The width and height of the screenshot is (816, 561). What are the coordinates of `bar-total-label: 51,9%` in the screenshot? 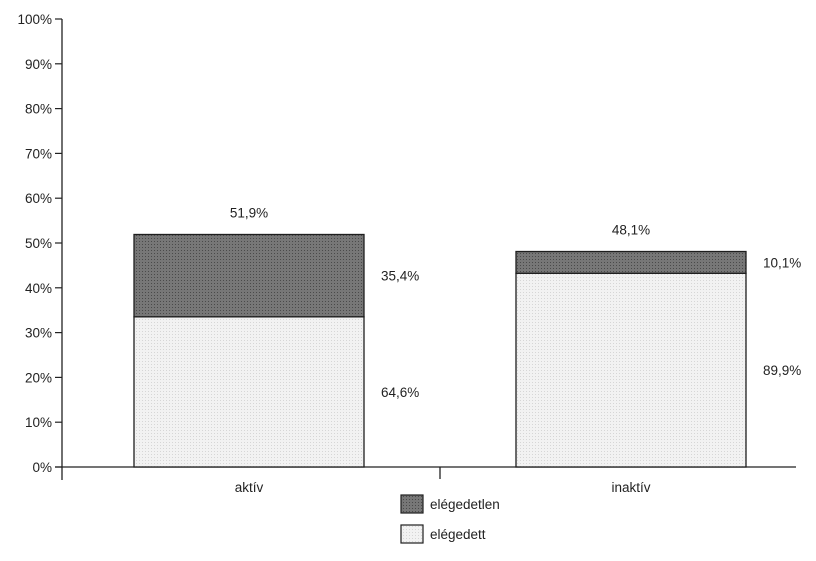 It's located at (249, 212).